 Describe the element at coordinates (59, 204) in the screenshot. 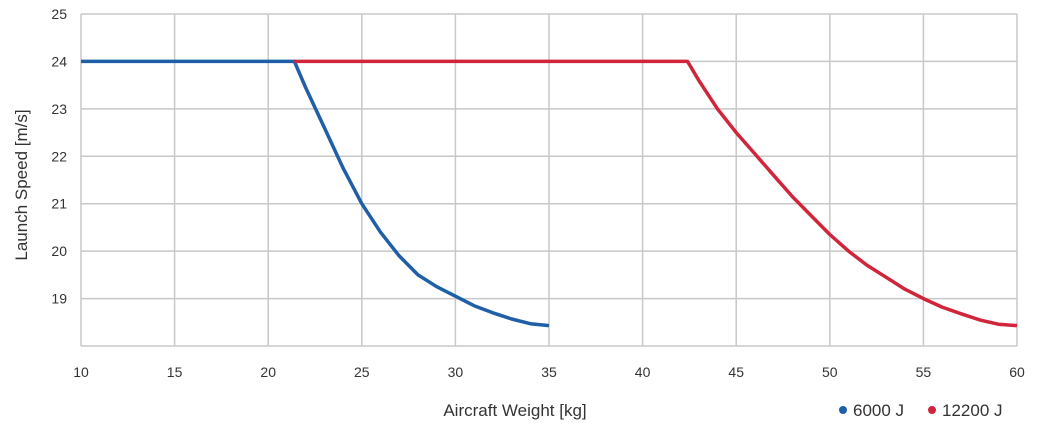

I see `y-tick-label: 21` at that location.